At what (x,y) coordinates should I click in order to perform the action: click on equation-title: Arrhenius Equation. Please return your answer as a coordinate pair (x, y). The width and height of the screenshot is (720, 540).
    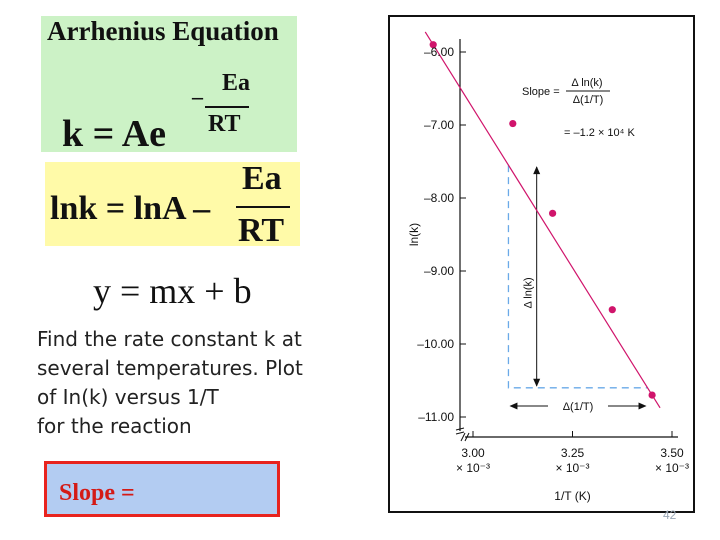
    Looking at the image, I should click on (163, 31).